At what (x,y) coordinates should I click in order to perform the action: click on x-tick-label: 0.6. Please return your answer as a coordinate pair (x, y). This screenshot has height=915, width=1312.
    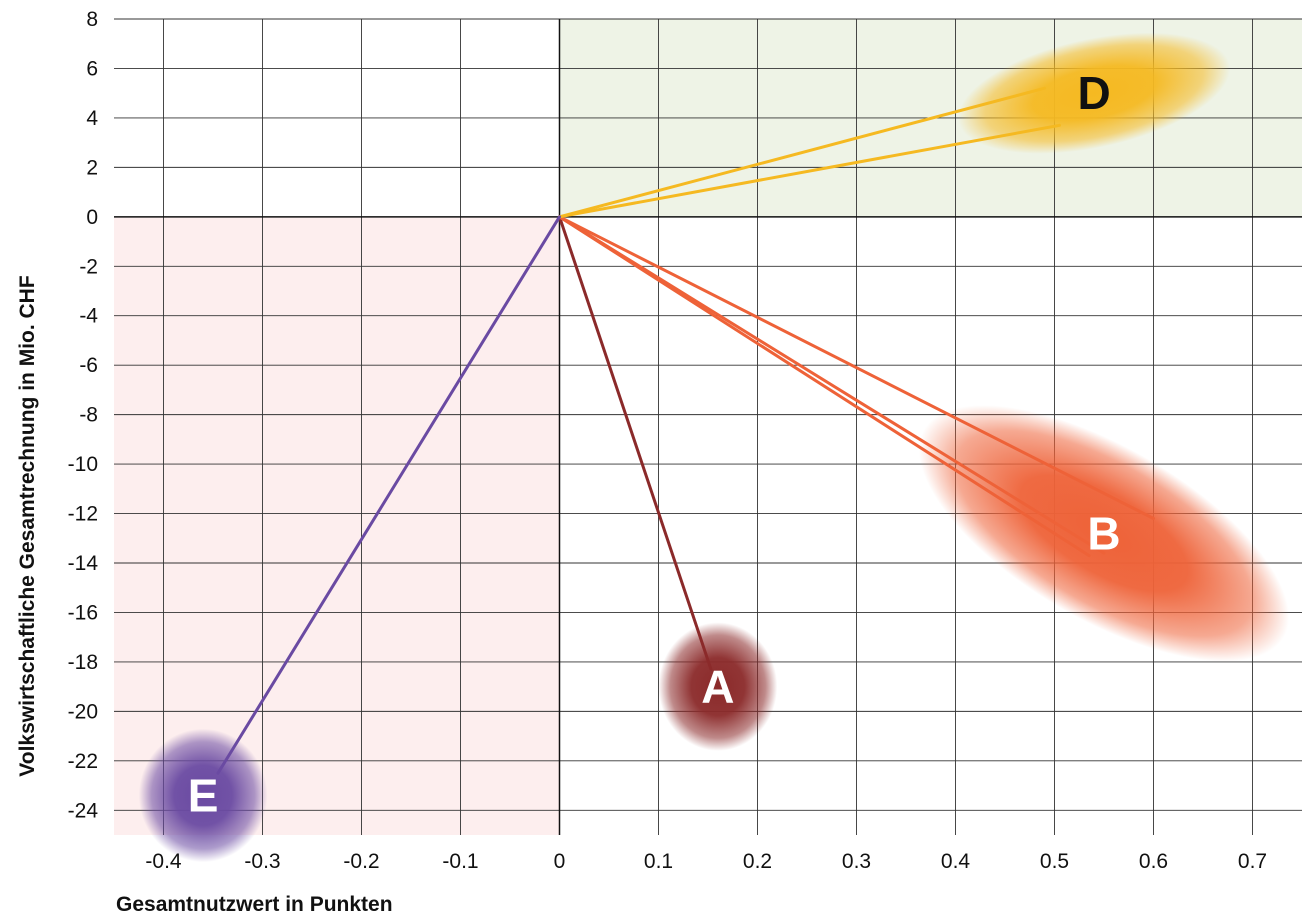
    Looking at the image, I should click on (1153, 861).